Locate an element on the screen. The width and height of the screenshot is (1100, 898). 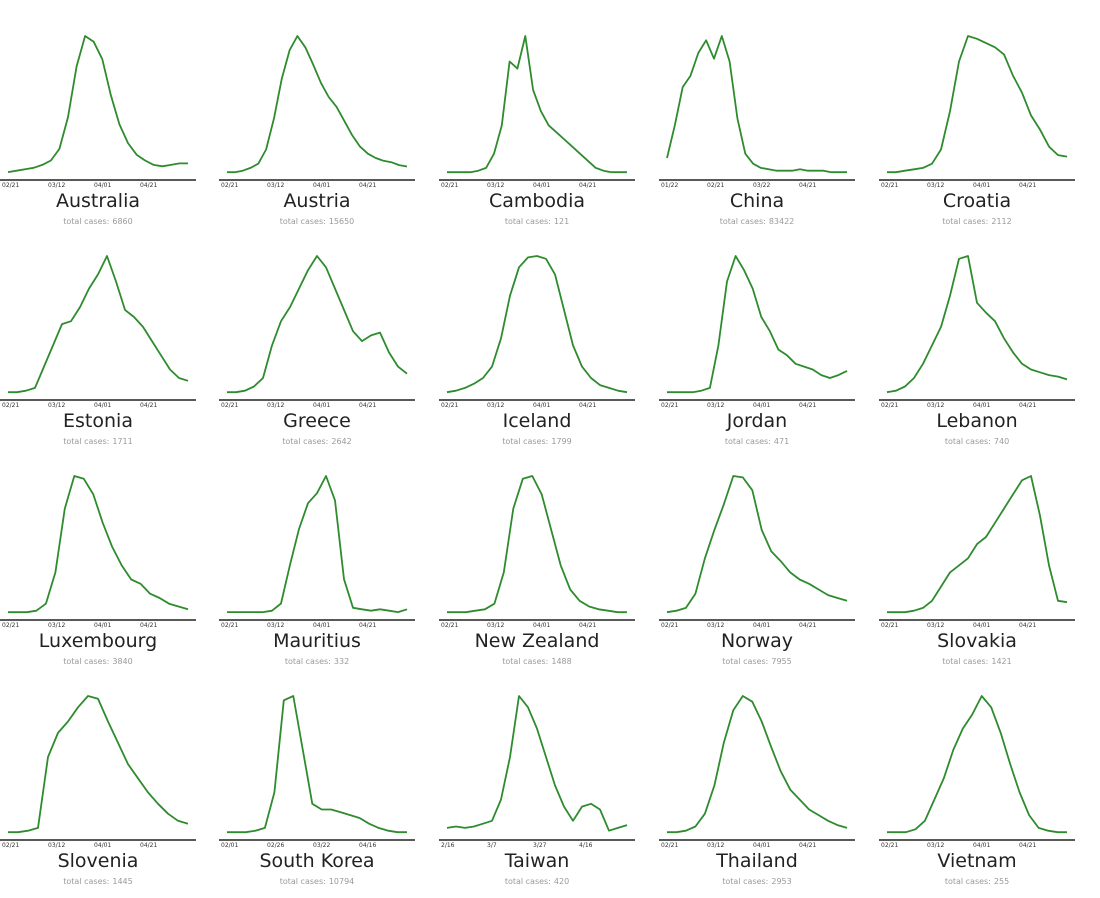
tick-label: 2/16 is located at coordinates (448, 845).